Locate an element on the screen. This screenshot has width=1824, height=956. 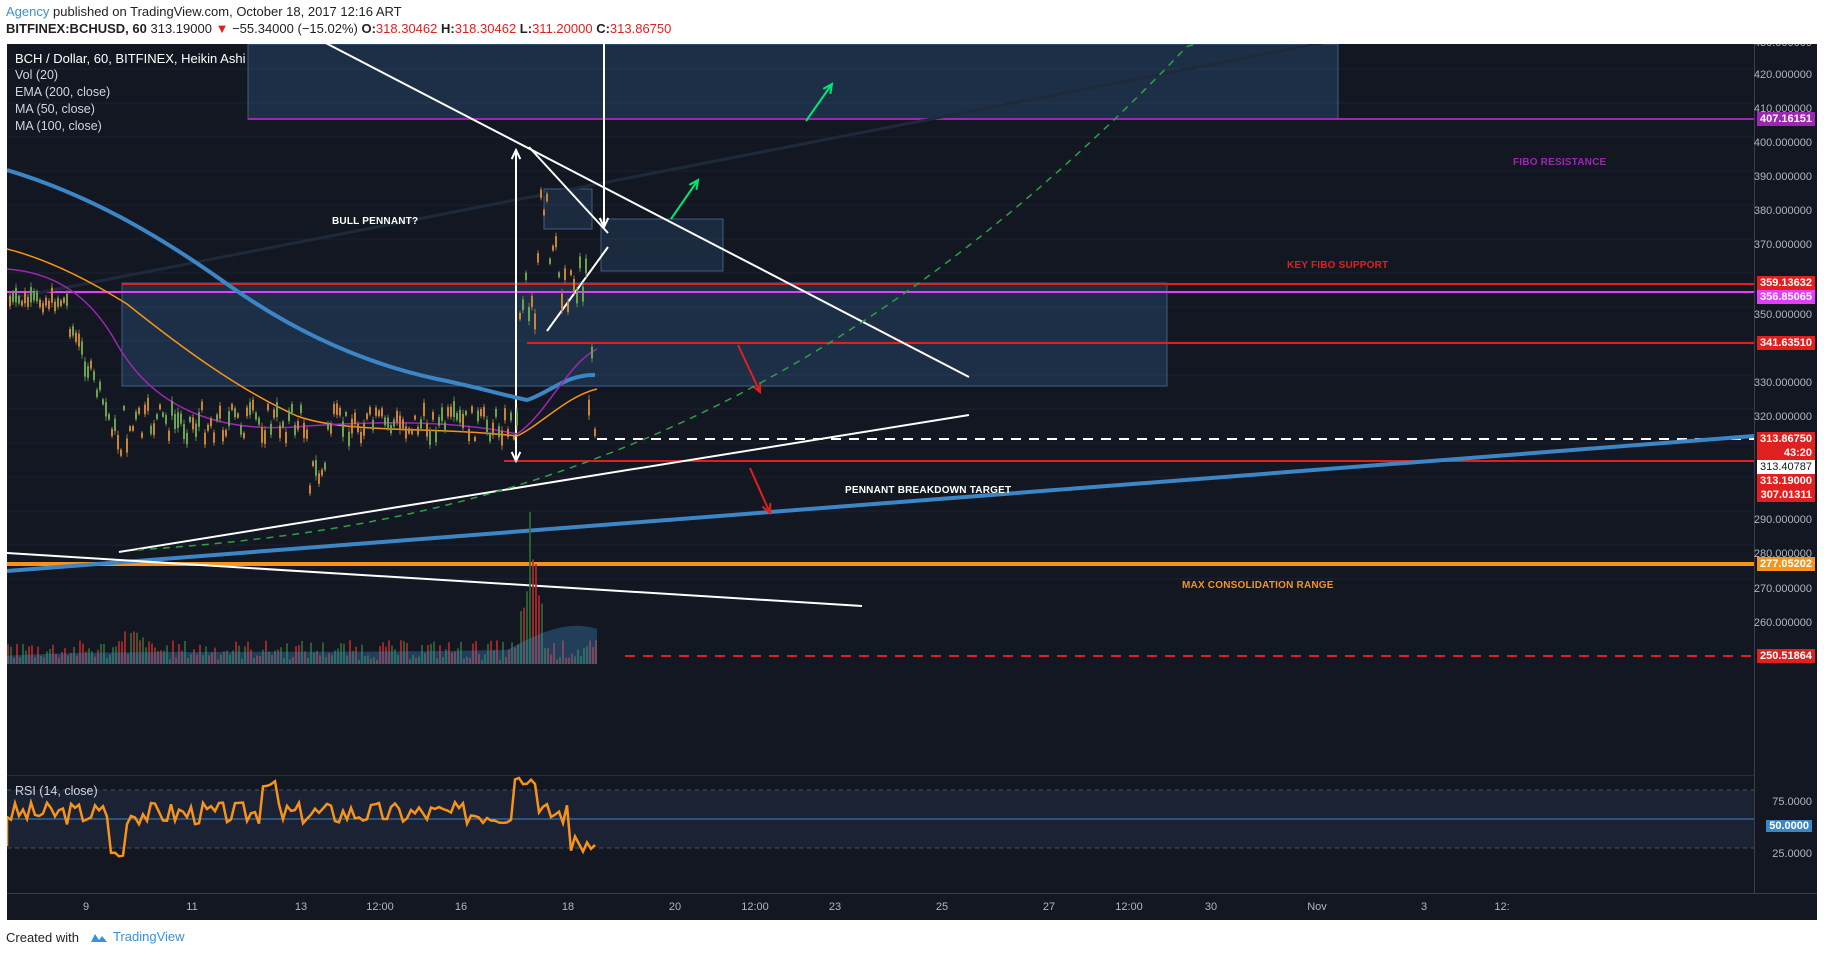
rsi-legend: RSI (14, close) is located at coordinates (56, 791).